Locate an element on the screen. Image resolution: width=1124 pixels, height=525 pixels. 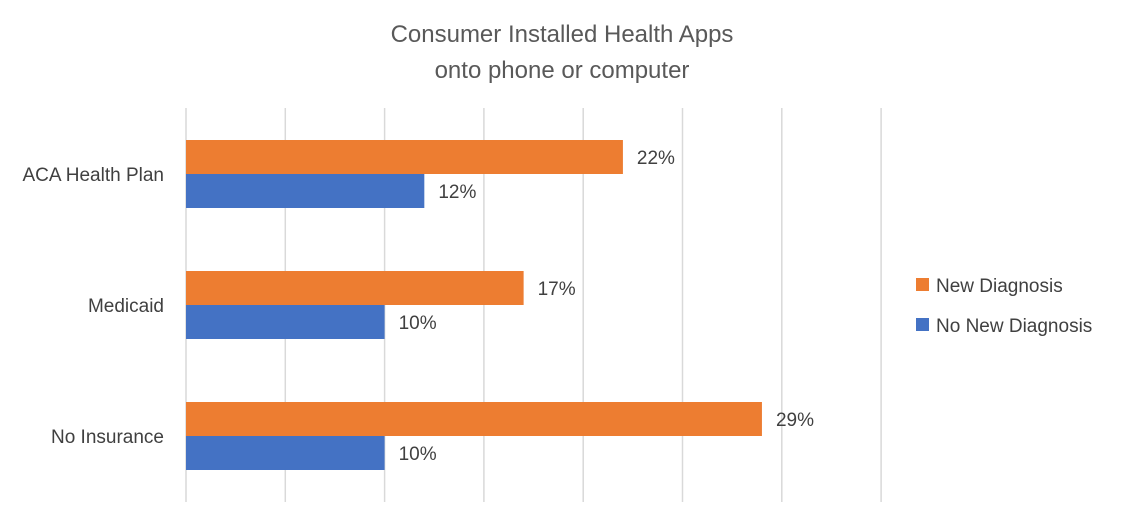
category-label: No Insurance is located at coordinates (107, 437).